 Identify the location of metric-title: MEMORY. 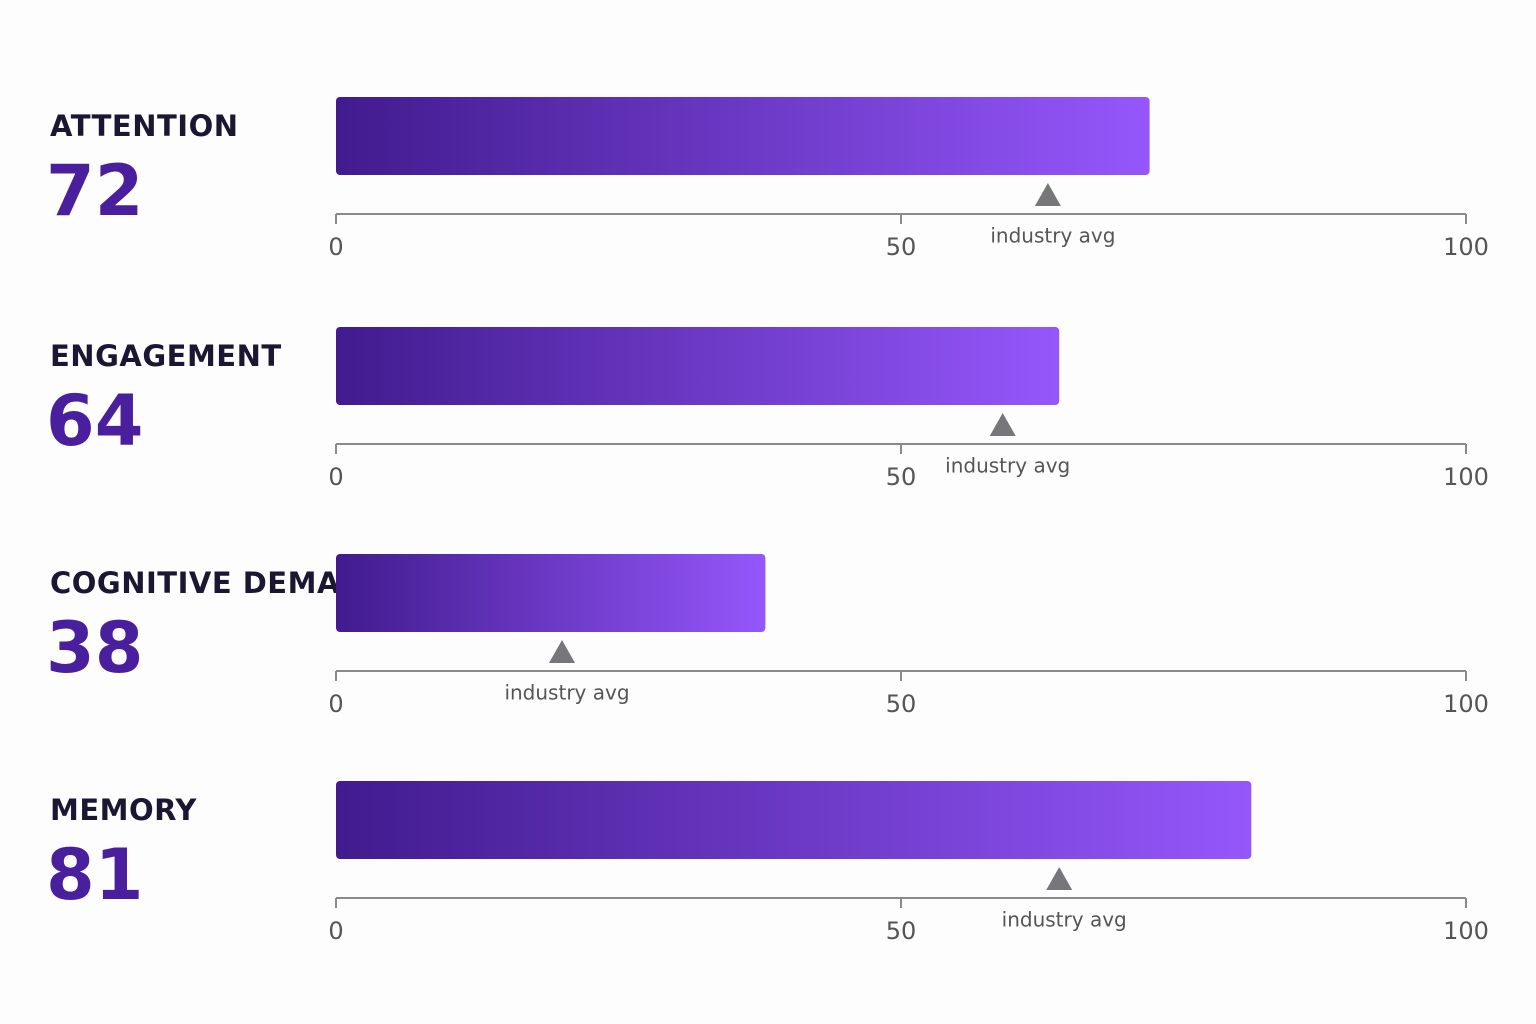
(123, 810).